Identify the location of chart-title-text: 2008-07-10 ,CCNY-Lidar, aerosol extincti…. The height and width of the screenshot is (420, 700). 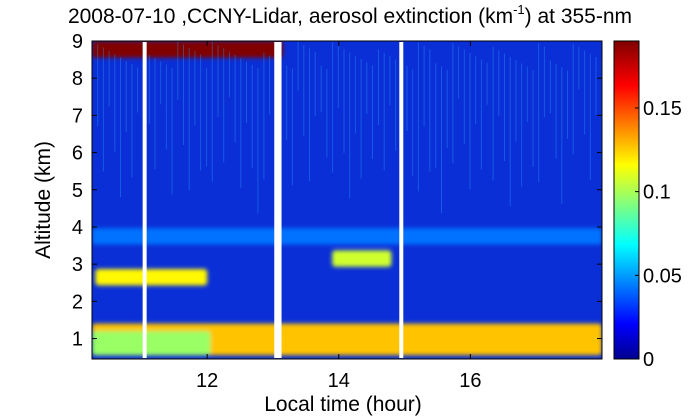
(290, 16).